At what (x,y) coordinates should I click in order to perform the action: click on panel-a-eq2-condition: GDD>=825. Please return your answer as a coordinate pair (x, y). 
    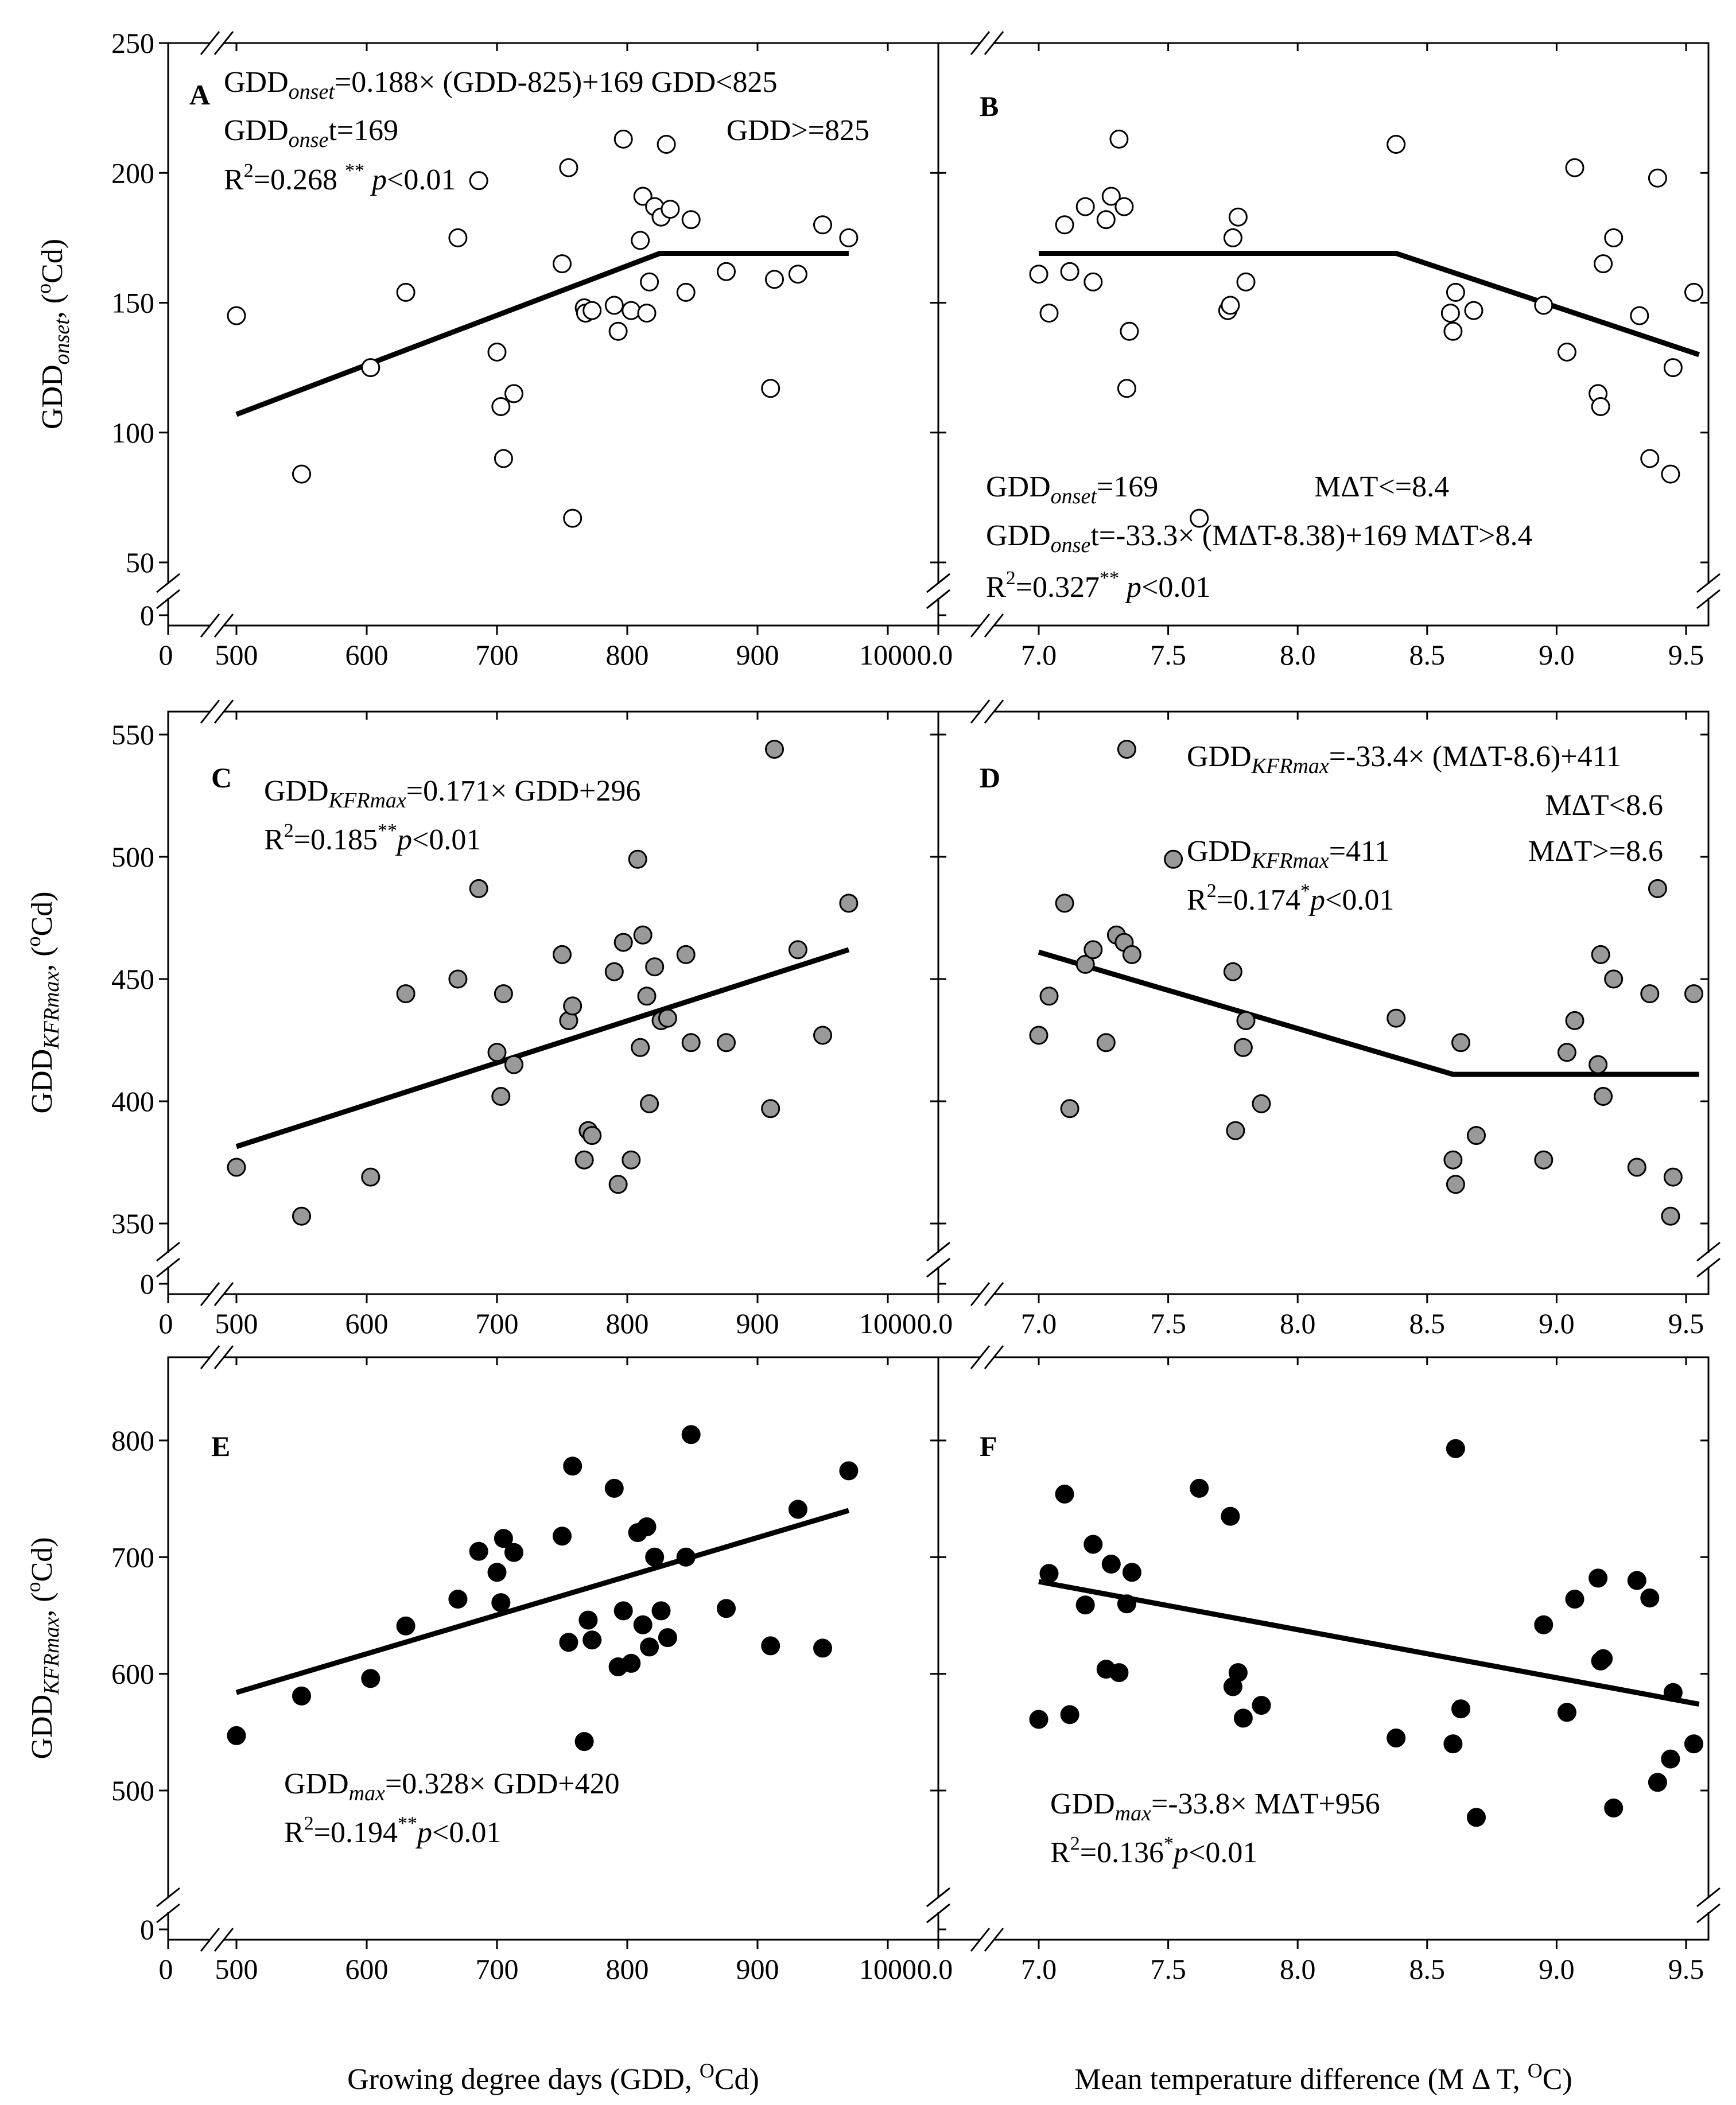
    Looking at the image, I should click on (798, 130).